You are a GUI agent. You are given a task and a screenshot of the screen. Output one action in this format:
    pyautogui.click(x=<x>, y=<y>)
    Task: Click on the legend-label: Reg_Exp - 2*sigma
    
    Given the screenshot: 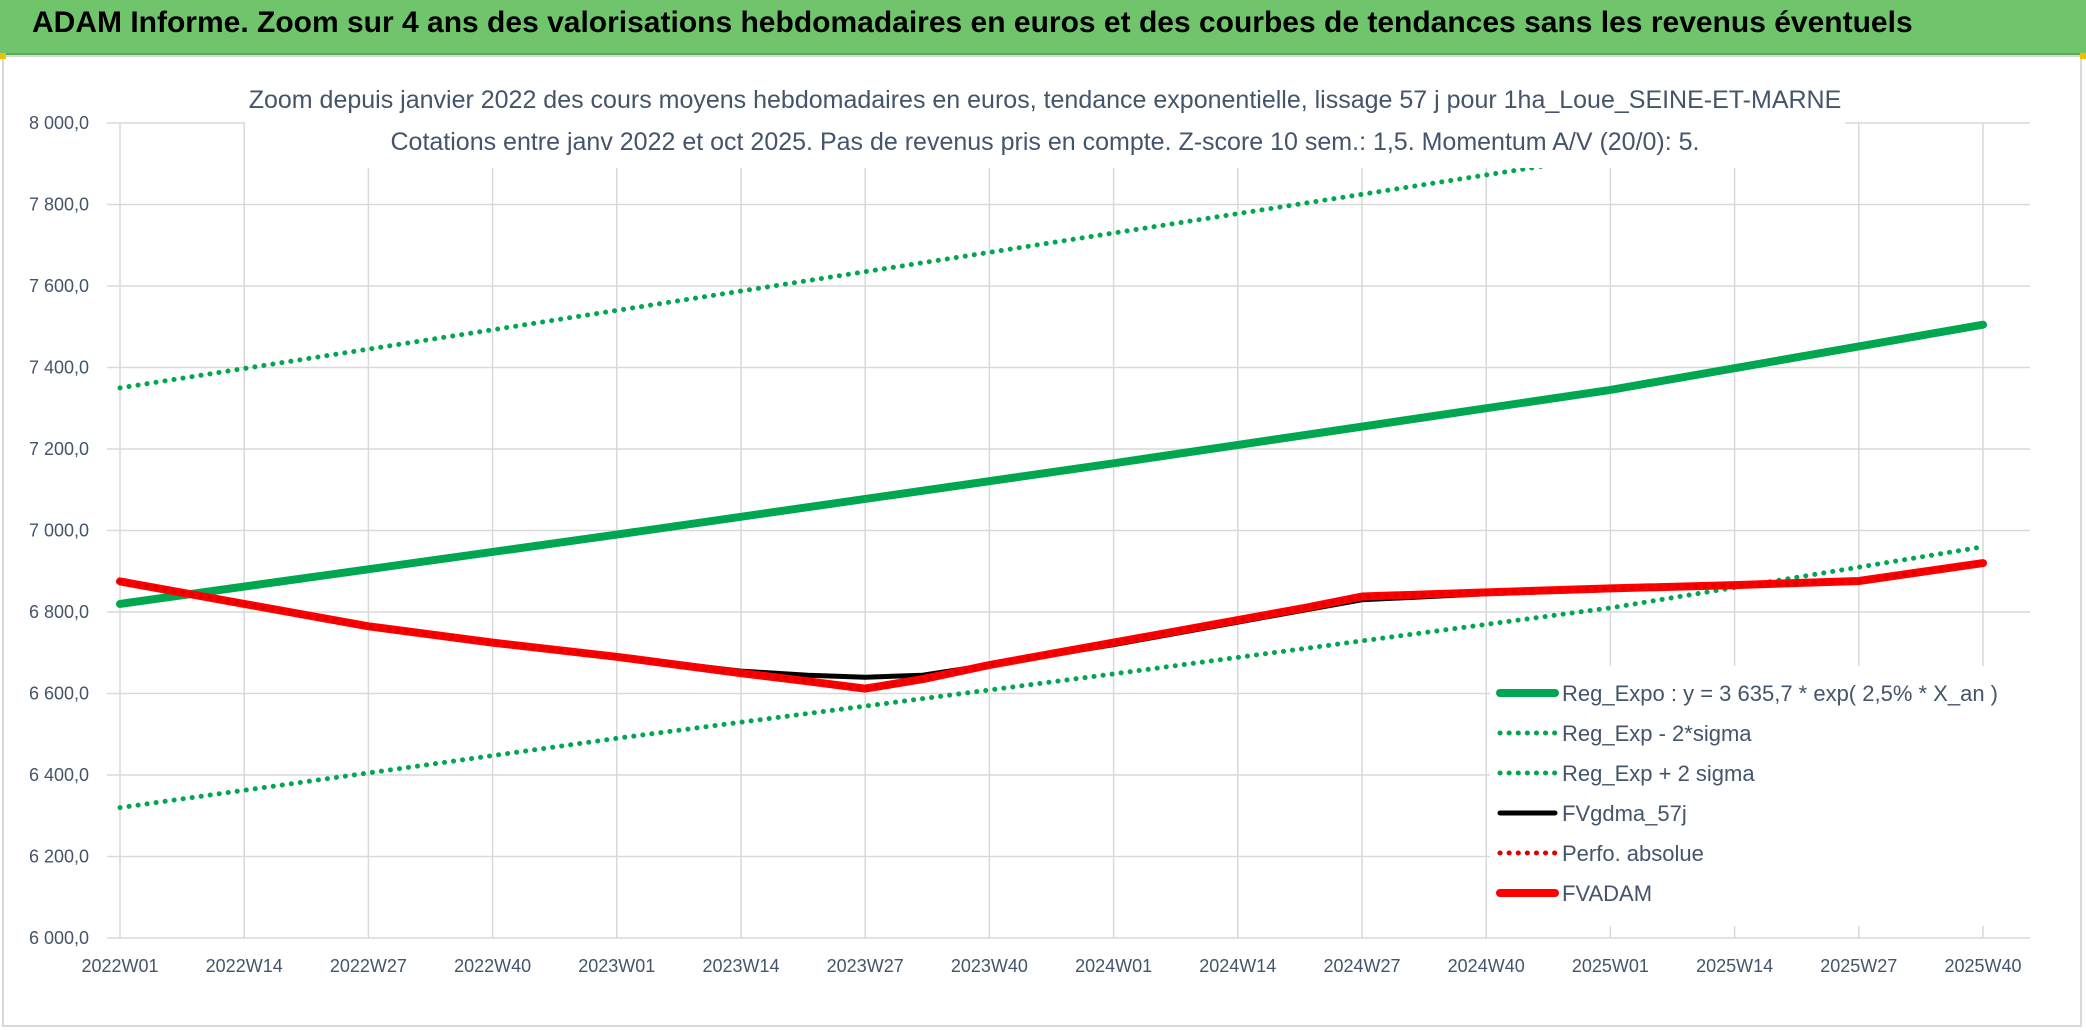 What is the action you would take?
    pyautogui.click(x=1657, y=733)
    